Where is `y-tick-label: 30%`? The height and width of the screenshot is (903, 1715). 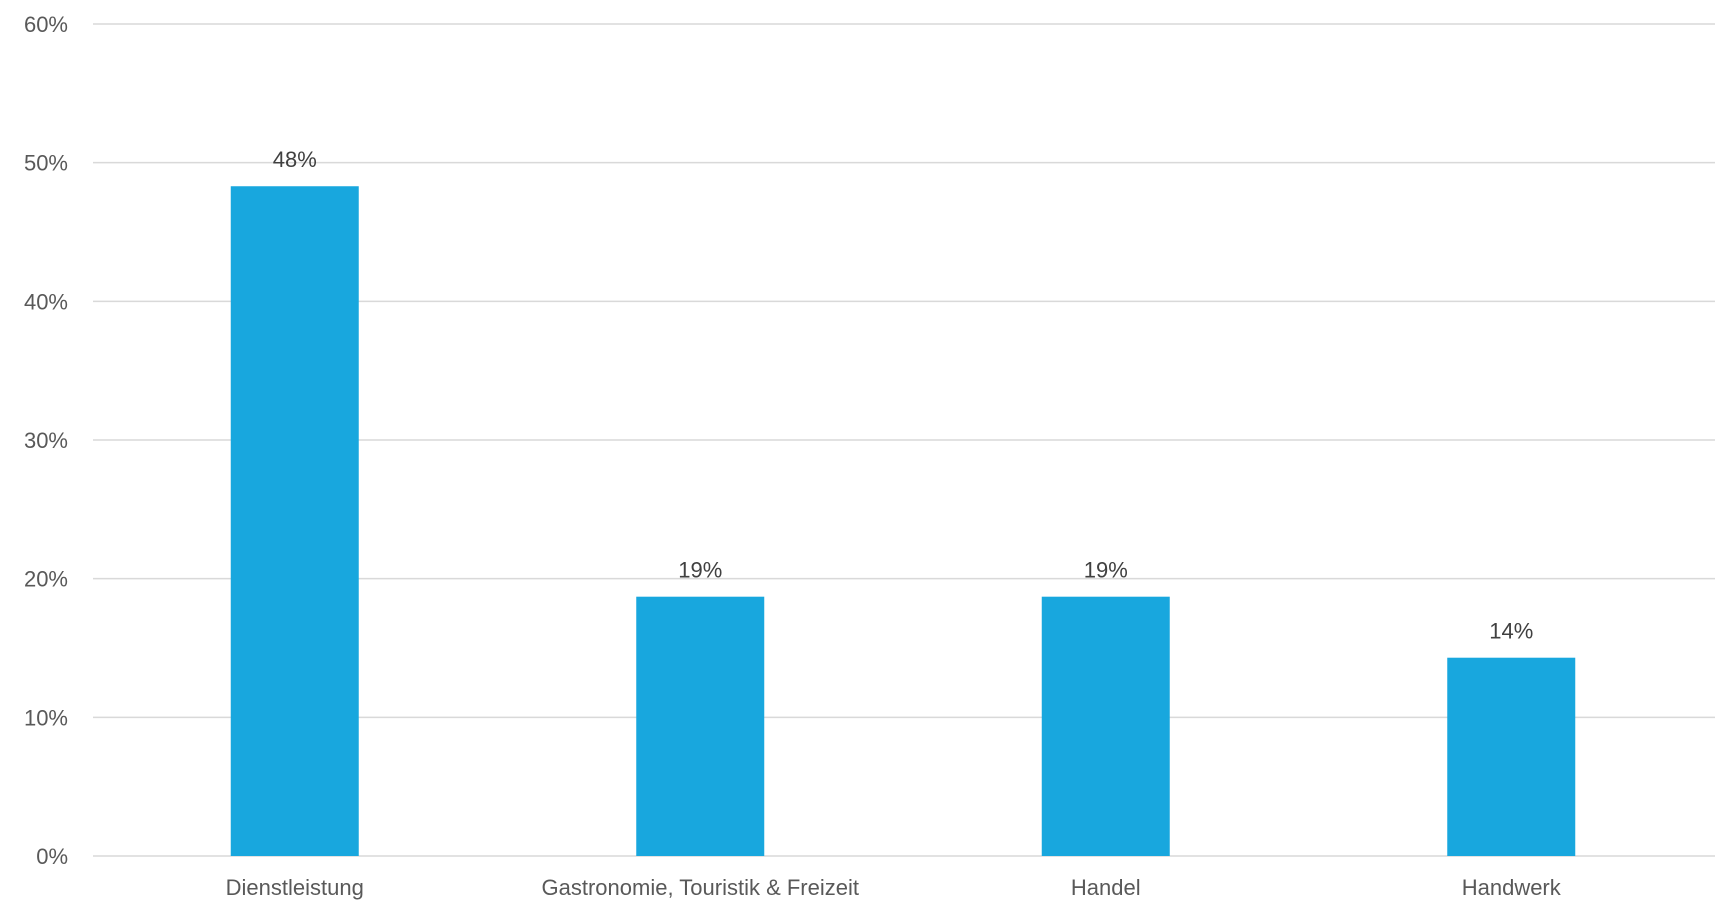 y-tick-label: 30% is located at coordinates (46, 440).